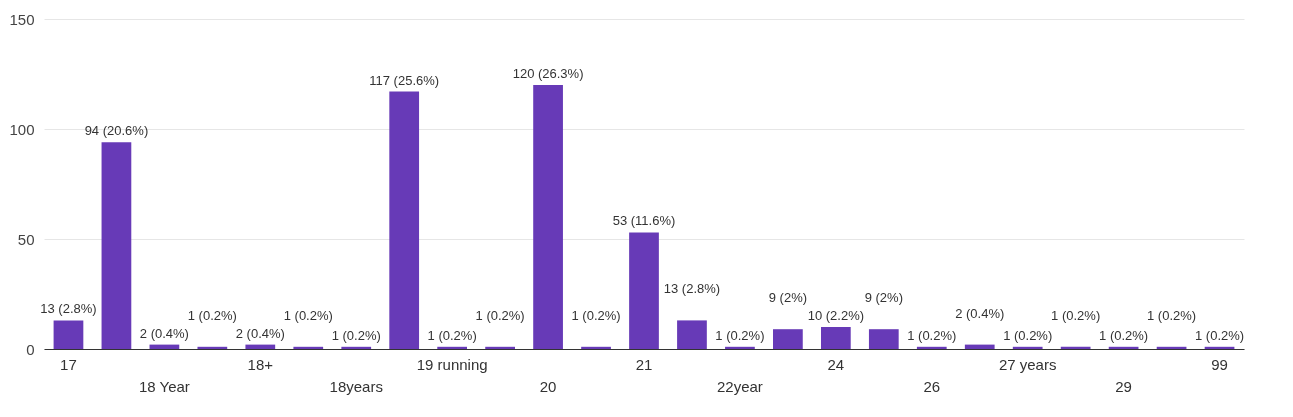 The width and height of the screenshot is (1293, 417). What do you see at coordinates (404, 80) in the screenshot?
I see `data-label: 117 (25.6%)` at bounding box center [404, 80].